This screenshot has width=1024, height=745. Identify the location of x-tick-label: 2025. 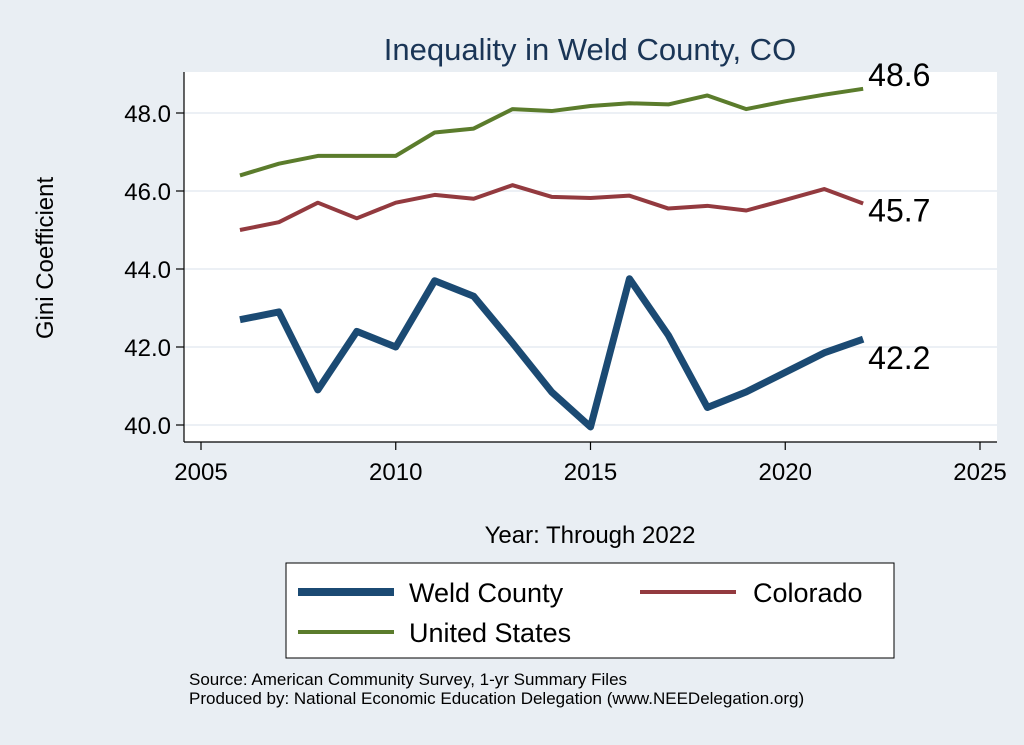
(979, 472).